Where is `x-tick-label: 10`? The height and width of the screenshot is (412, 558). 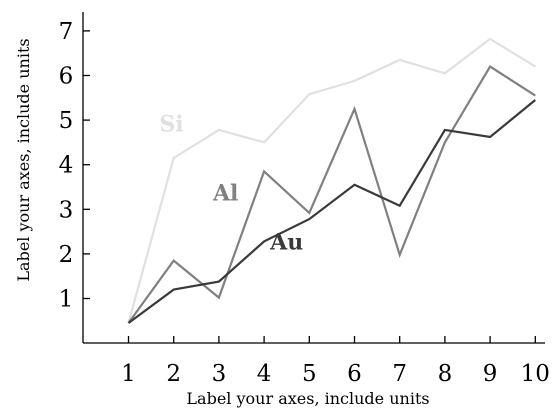 x-tick-label: 10 is located at coordinates (535, 374).